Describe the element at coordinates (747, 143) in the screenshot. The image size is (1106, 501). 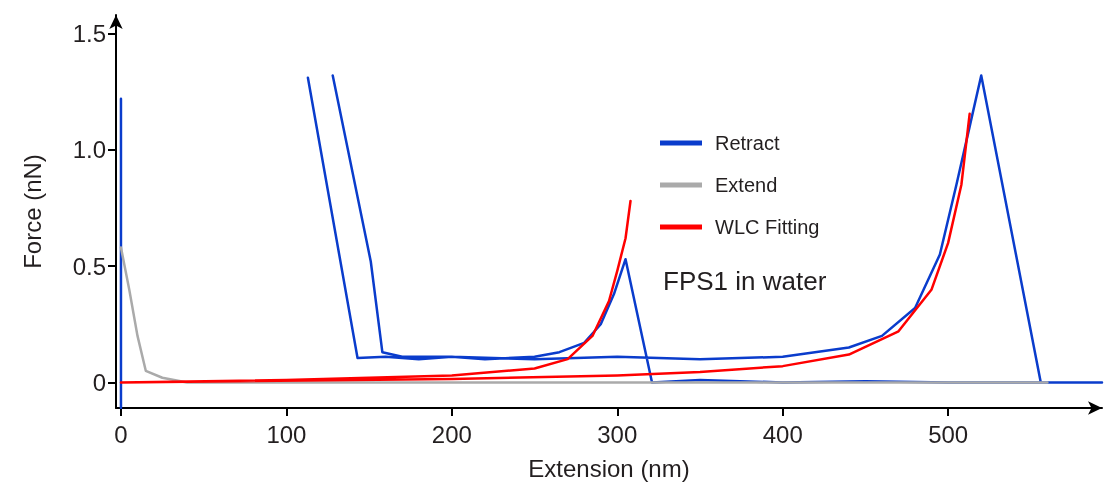
I see `legend-label: Retract` at that location.